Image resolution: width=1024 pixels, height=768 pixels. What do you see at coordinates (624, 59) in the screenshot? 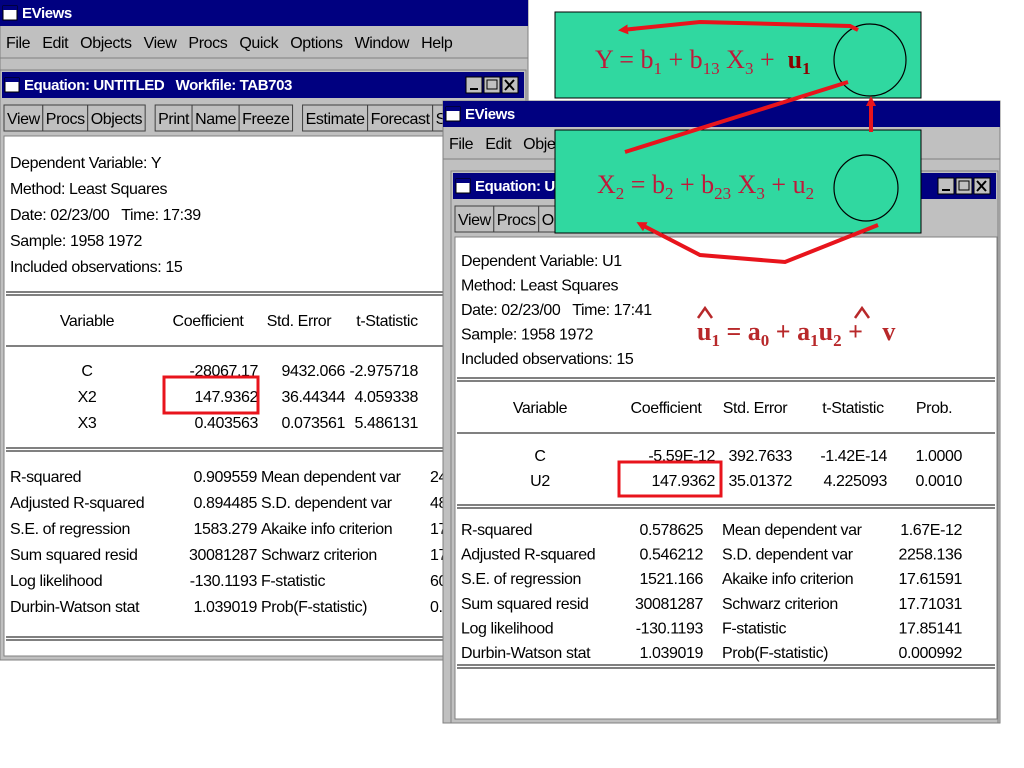
I see `equation-term: Y = b` at bounding box center [624, 59].